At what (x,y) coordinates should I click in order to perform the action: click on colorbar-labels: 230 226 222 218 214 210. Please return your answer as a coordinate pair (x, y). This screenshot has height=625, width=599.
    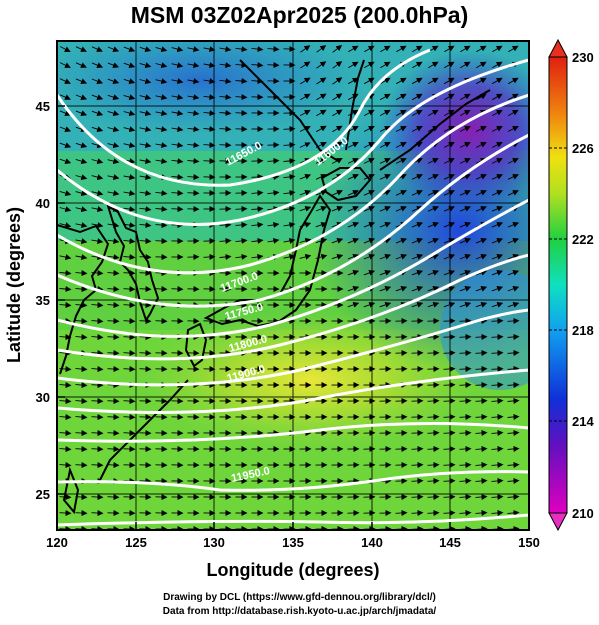
    Looking at the image, I should click on (583, 285).